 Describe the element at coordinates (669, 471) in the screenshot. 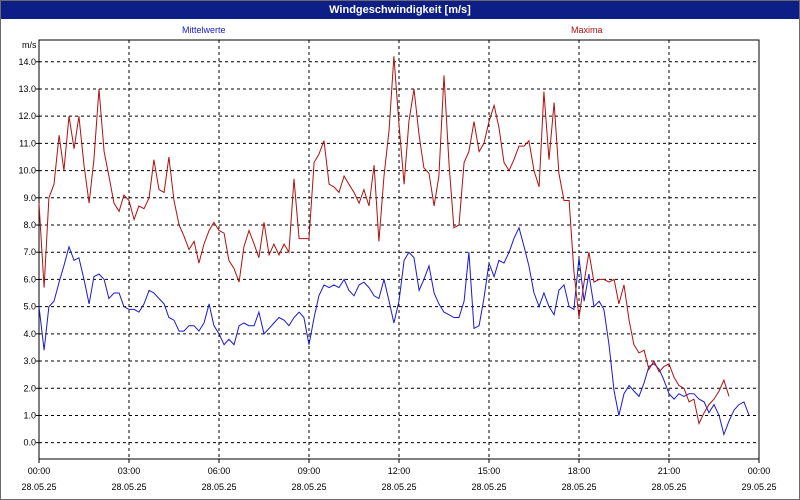

I see `x-tick-time-label: 21:00` at that location.